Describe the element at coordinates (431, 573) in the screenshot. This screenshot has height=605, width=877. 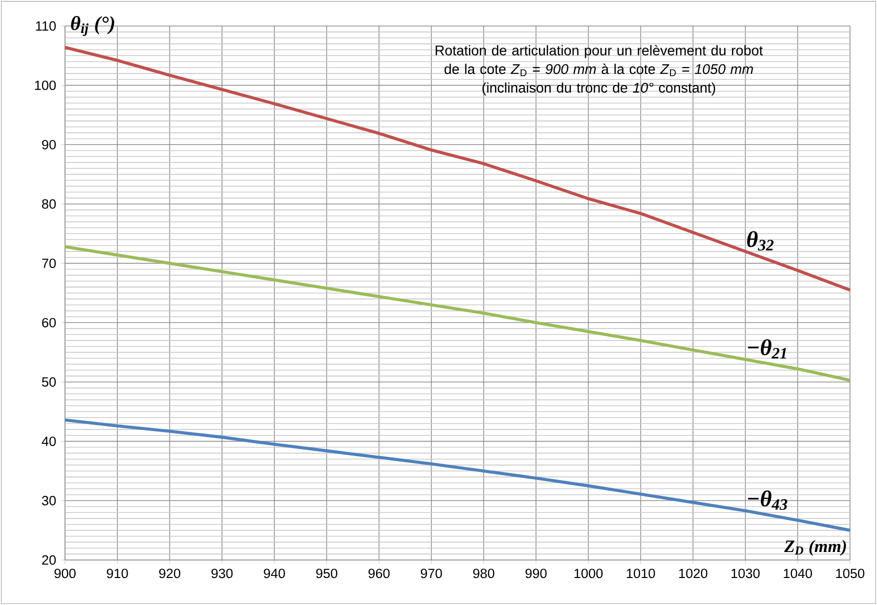
I see `x-tick-label: 970` at that location.